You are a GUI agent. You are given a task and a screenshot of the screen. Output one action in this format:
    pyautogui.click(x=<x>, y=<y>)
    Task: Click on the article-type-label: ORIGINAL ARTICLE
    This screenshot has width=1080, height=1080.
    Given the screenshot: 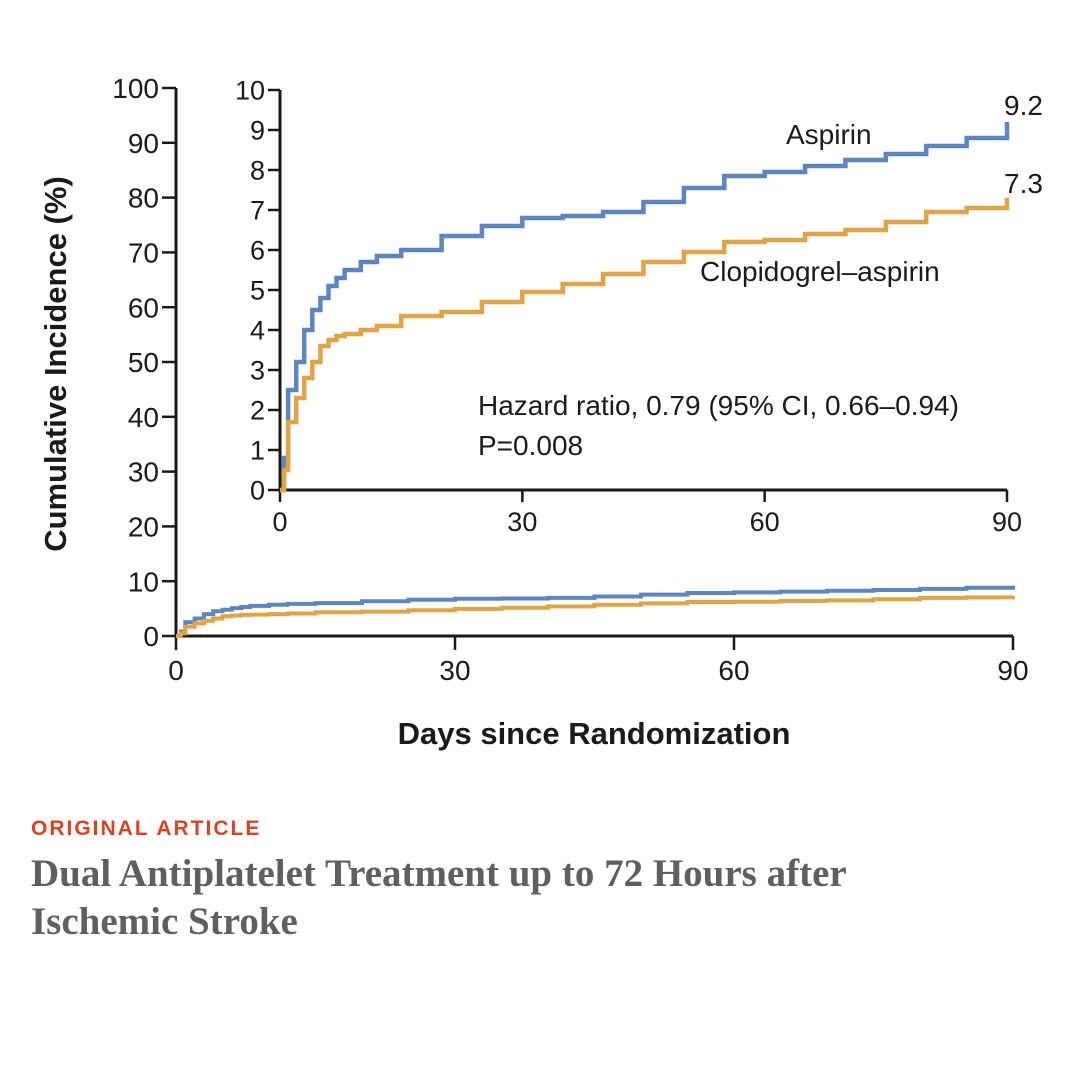 What is the action you would take?
    pyautogui.click(x=146, y=828)
    